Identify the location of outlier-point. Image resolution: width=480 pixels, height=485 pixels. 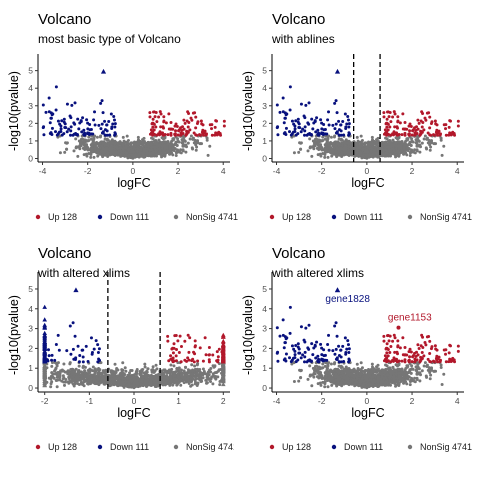
(103, 71).